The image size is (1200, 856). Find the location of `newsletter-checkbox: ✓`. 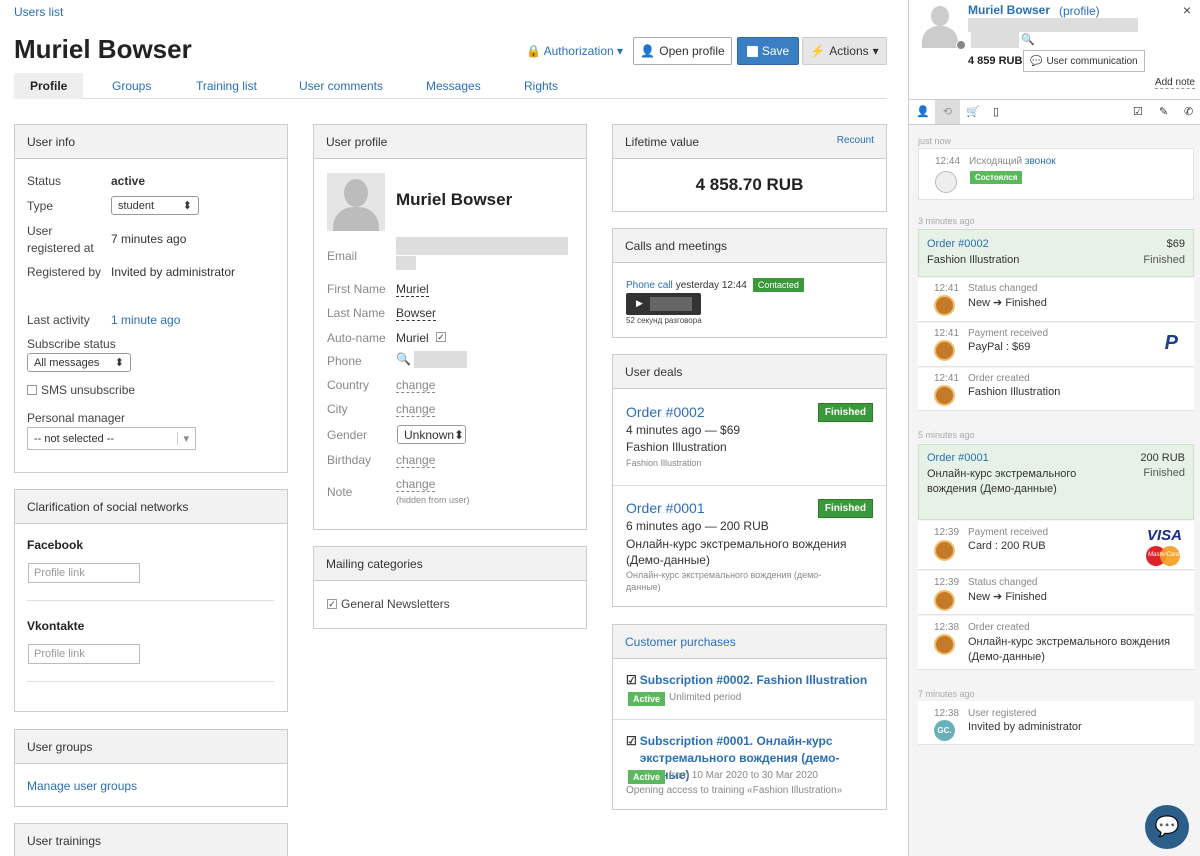

newsletter-checkbox: ✓ is located at coordinates (332, 604).